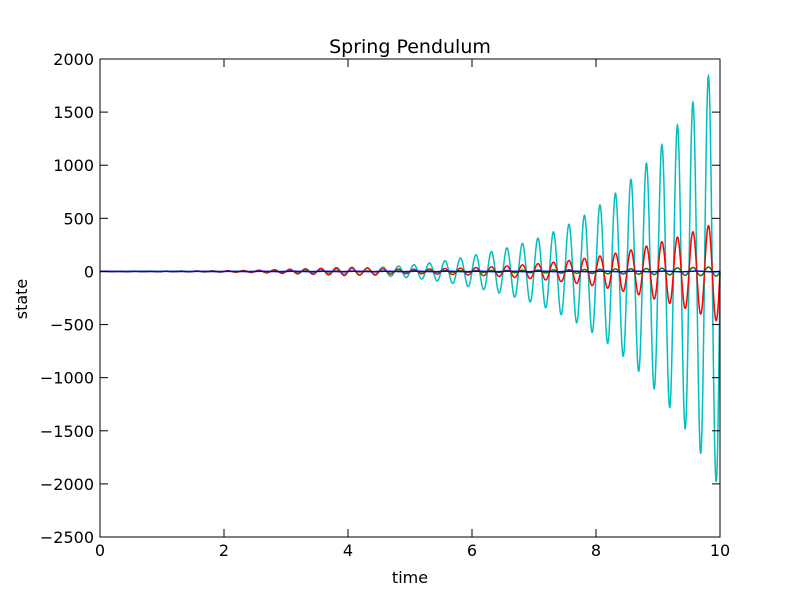 The width and height of the screenshot is (800, 597). I want to click on y-axis-label: state, so click(21, 299).